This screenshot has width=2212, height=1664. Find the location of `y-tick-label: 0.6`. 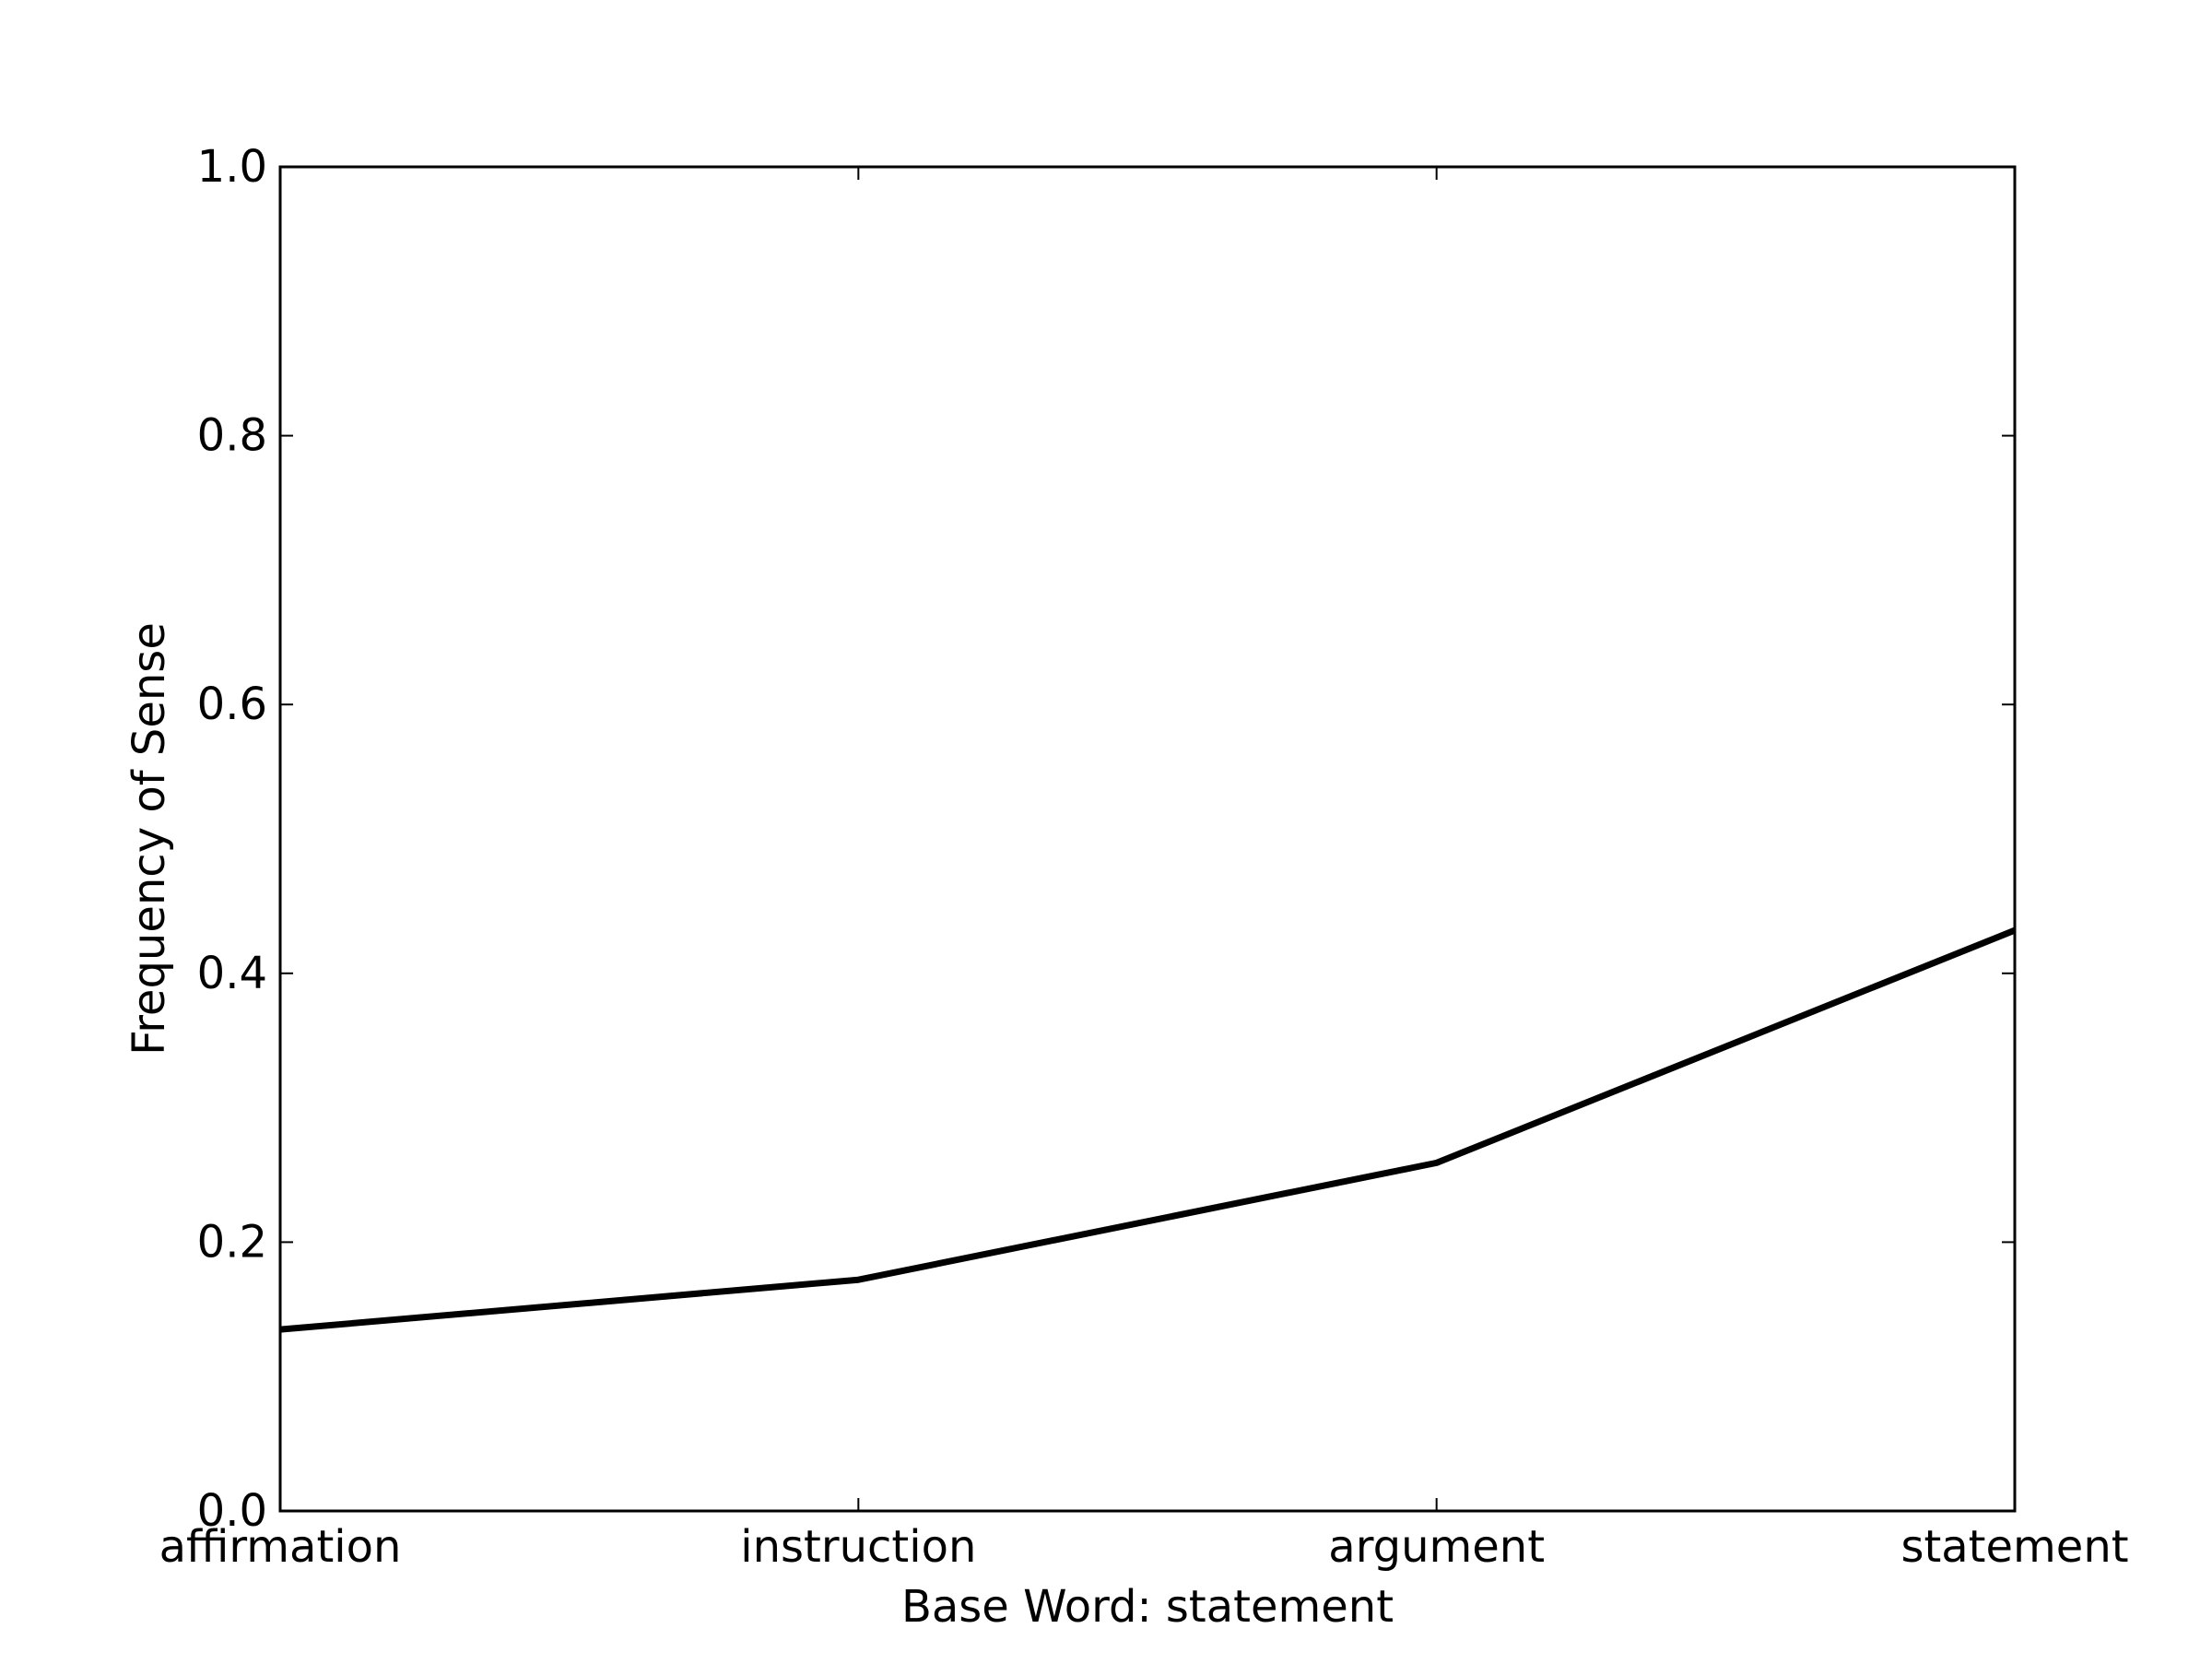

y-tick-label: 0.6 is located at coordinates (232, 704).